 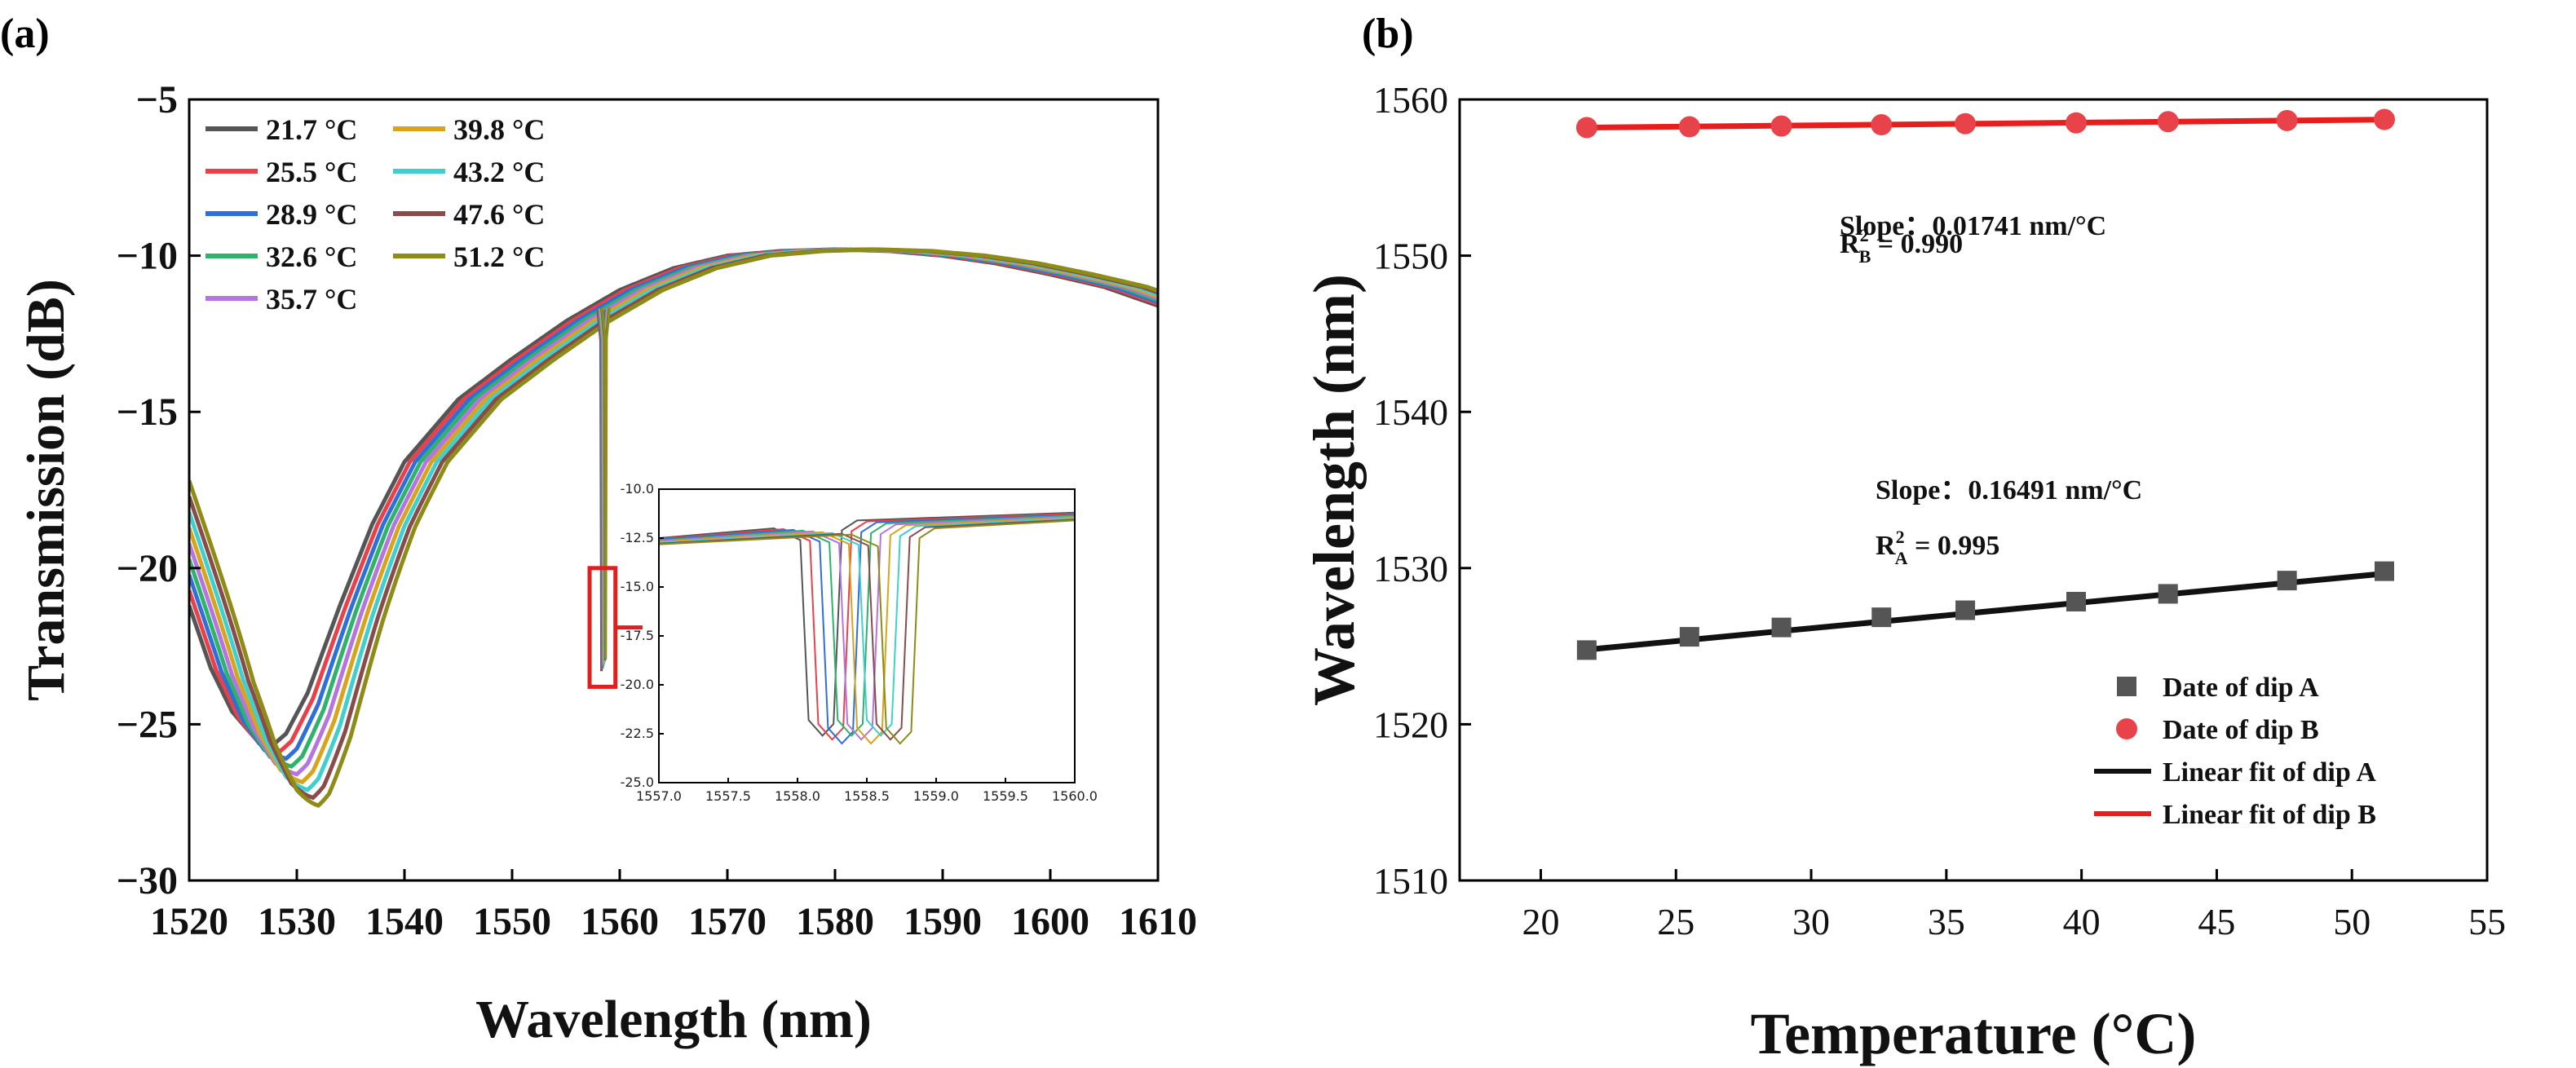 What do you see at coordinates (637, 782) in the screenshot?
I see `chart-a-inset-ytick-label: -25.0` at bounding box center [637, 782].